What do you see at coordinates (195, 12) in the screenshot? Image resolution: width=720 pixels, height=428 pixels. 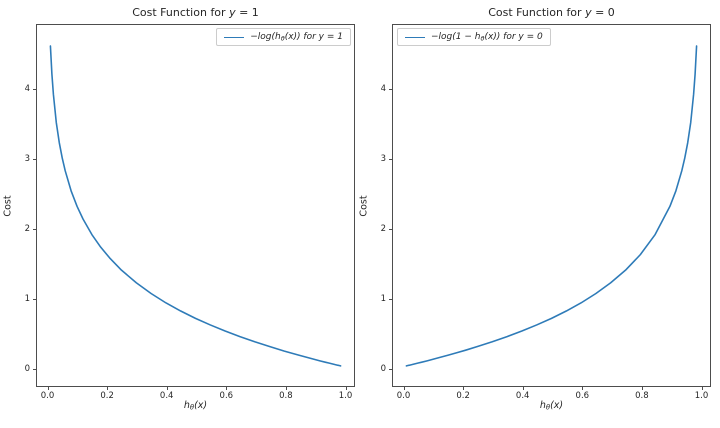 I see `left-plot-title: Cost Function for y = 1` at bounding box center [195, 12].